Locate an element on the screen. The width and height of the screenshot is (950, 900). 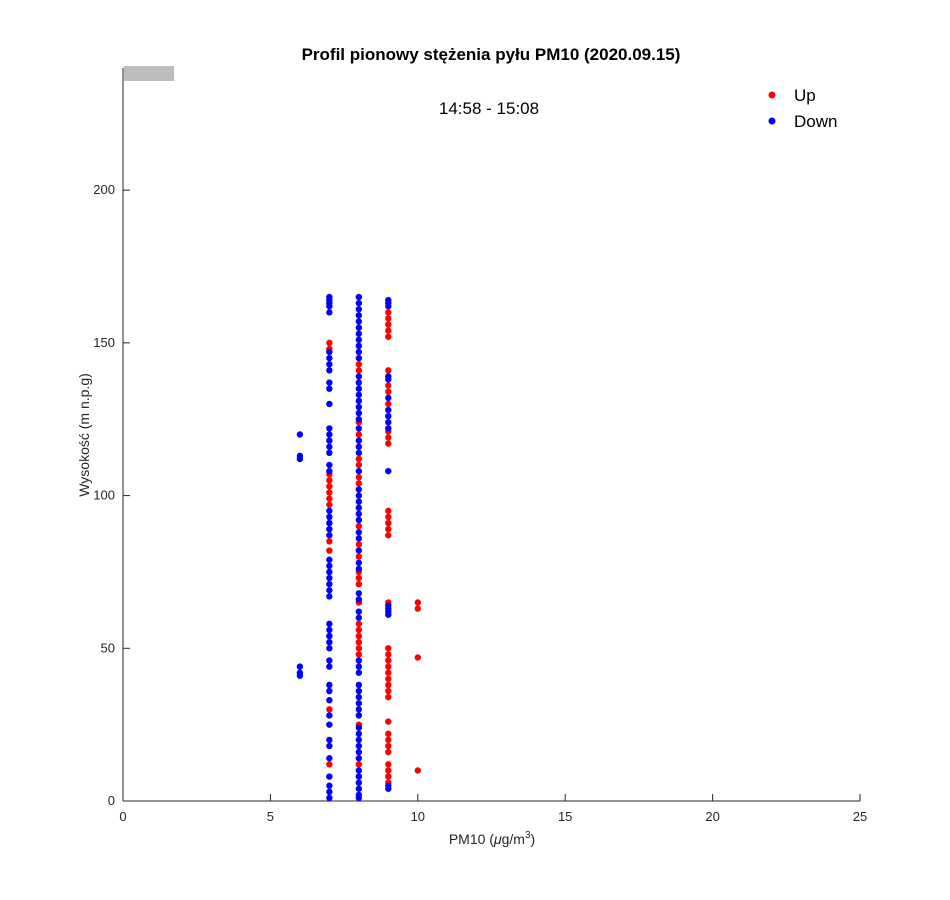
chart-subtitle: 14:58 - 15:08 is located at coordinates (489, 108).